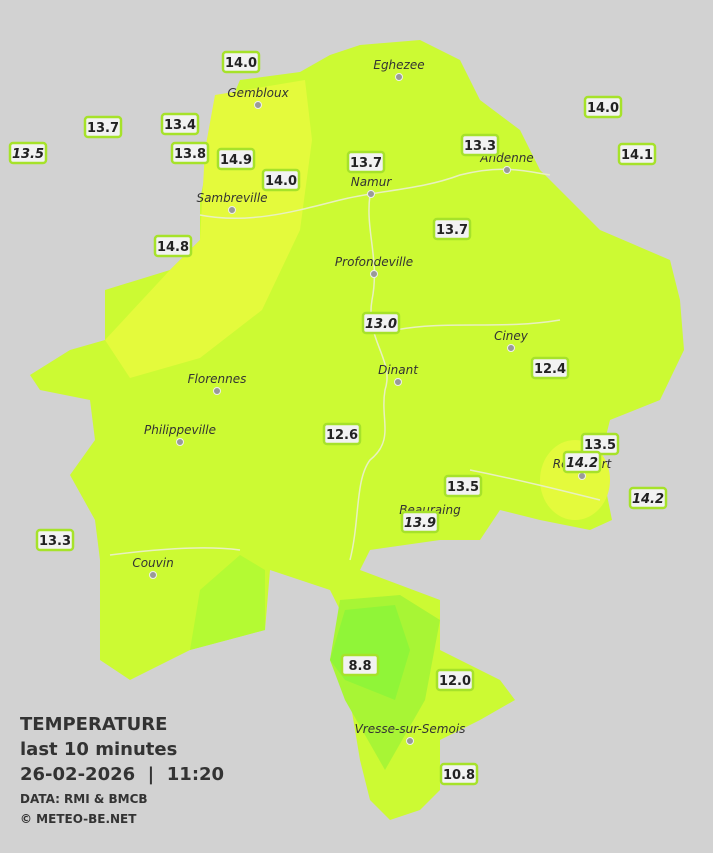 This screenshot has height=853, width=713. What do you see at coordinates (84, 799) in the screenshot?
I see `legend-source: DATA: RMI & BMCB` at bounding box center [84, 799].